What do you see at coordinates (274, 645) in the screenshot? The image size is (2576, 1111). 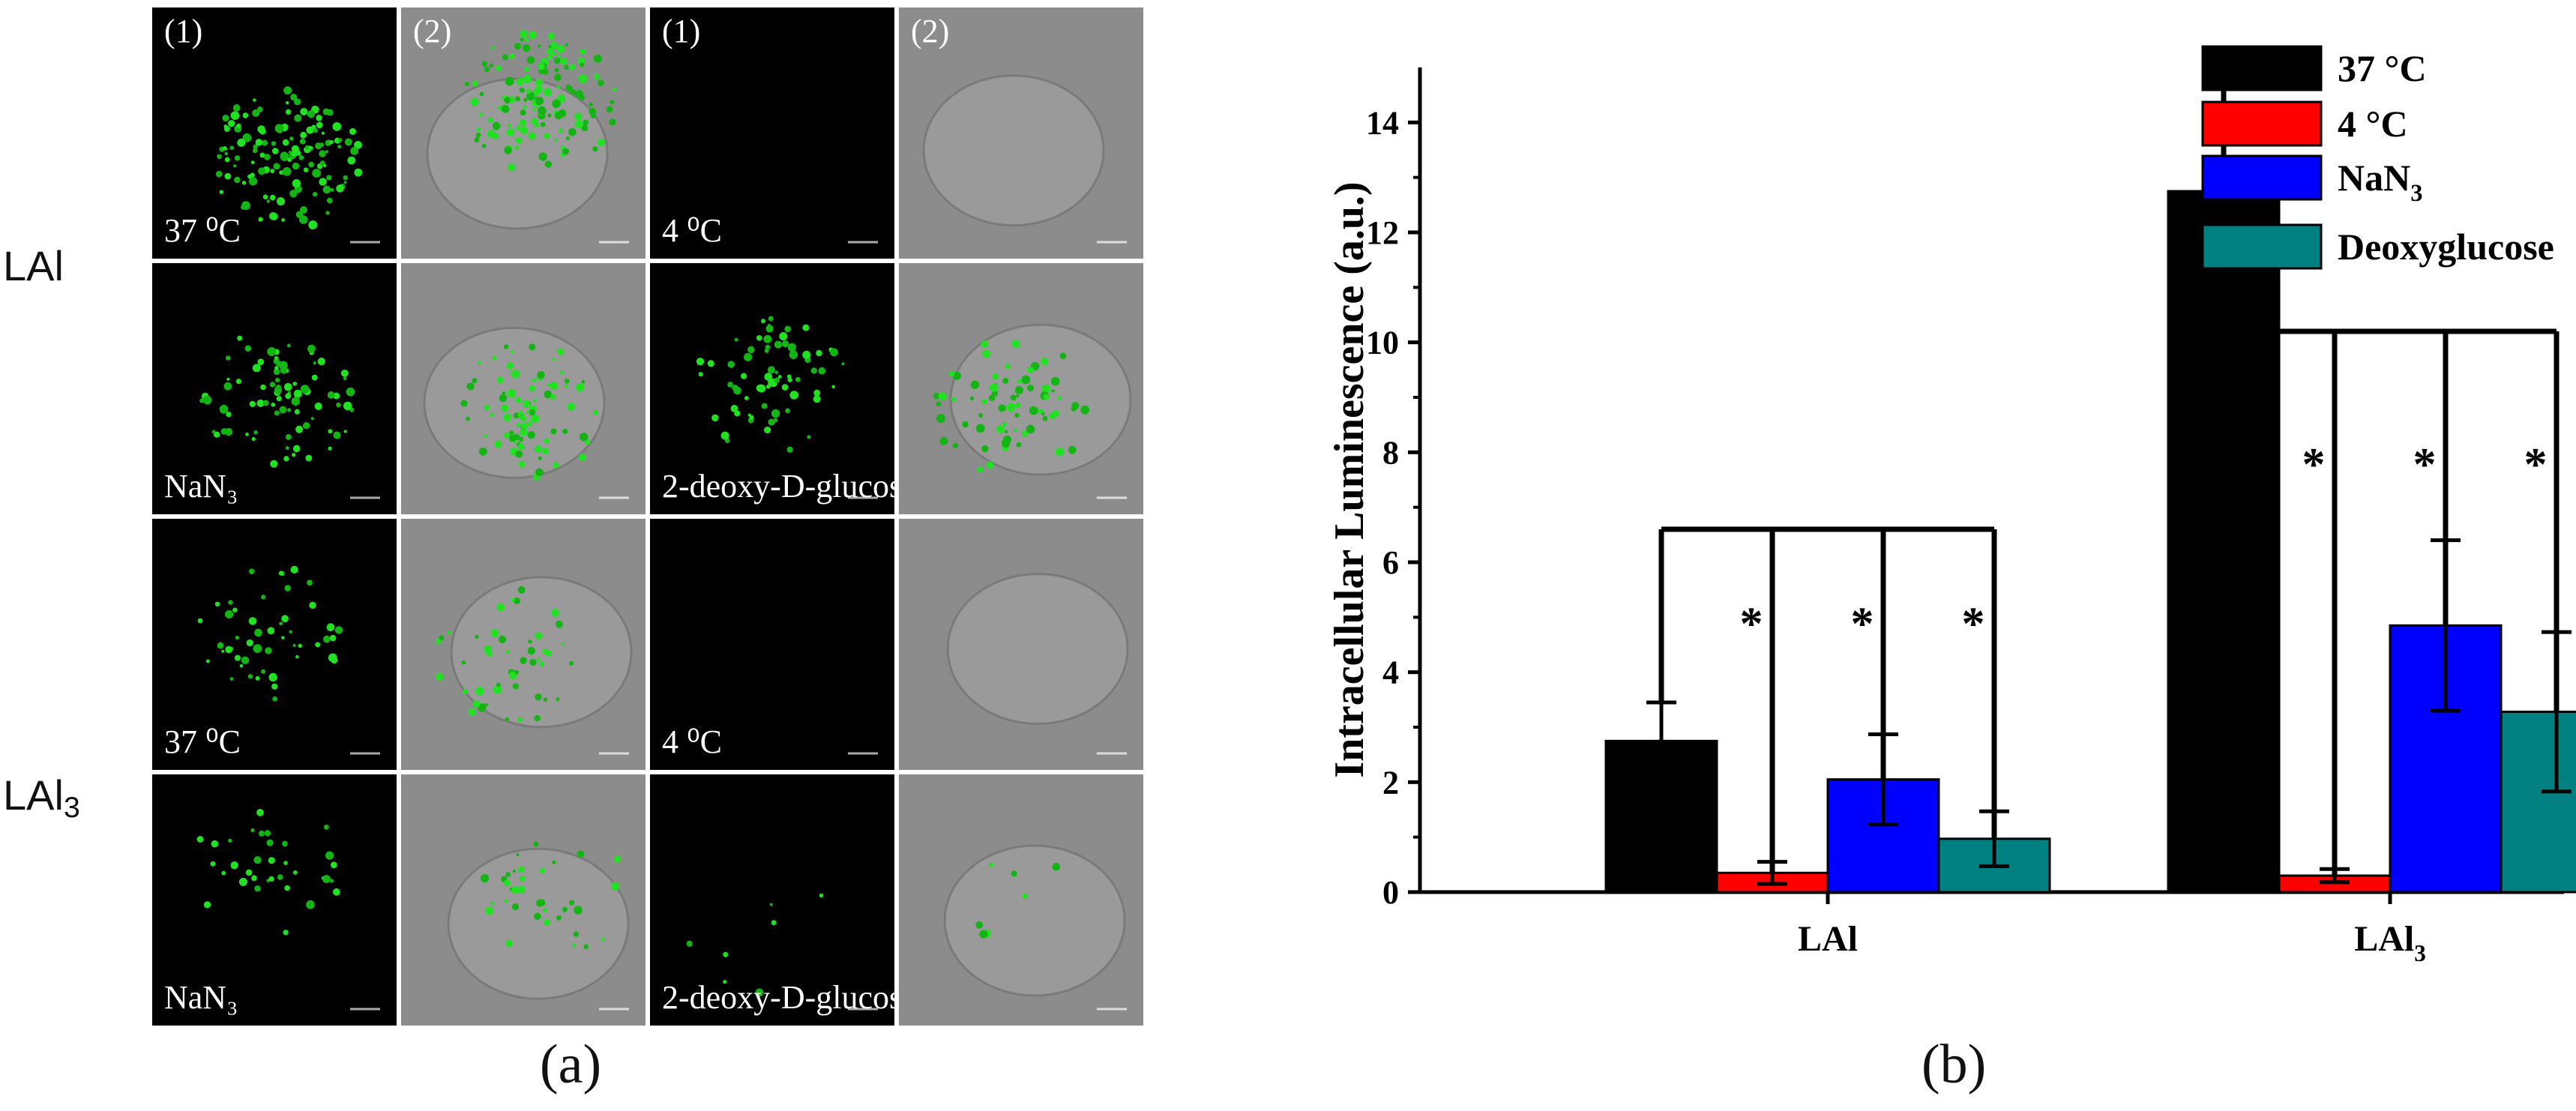 I see `microscopy-tile: 37 ⁰C` at bounding box center [274, 645].